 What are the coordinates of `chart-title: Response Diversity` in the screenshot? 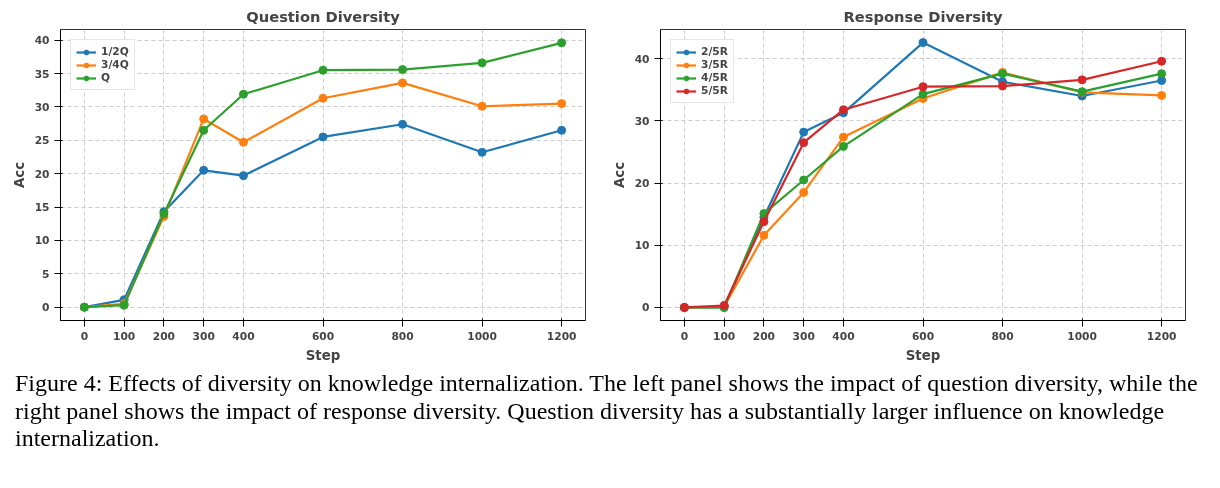 It's located at (923, 16).